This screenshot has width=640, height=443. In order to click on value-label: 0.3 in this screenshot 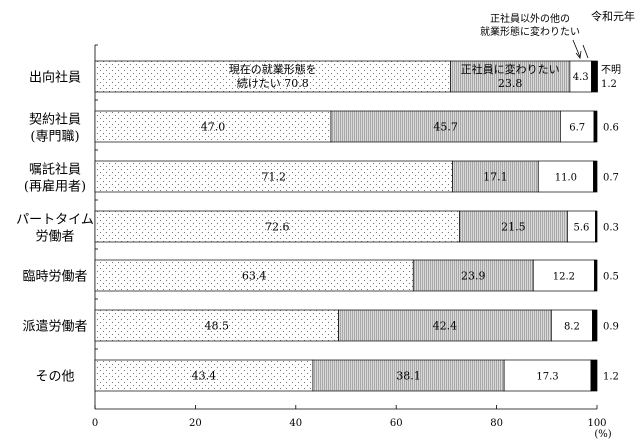, I will do `click(611, 228)`.